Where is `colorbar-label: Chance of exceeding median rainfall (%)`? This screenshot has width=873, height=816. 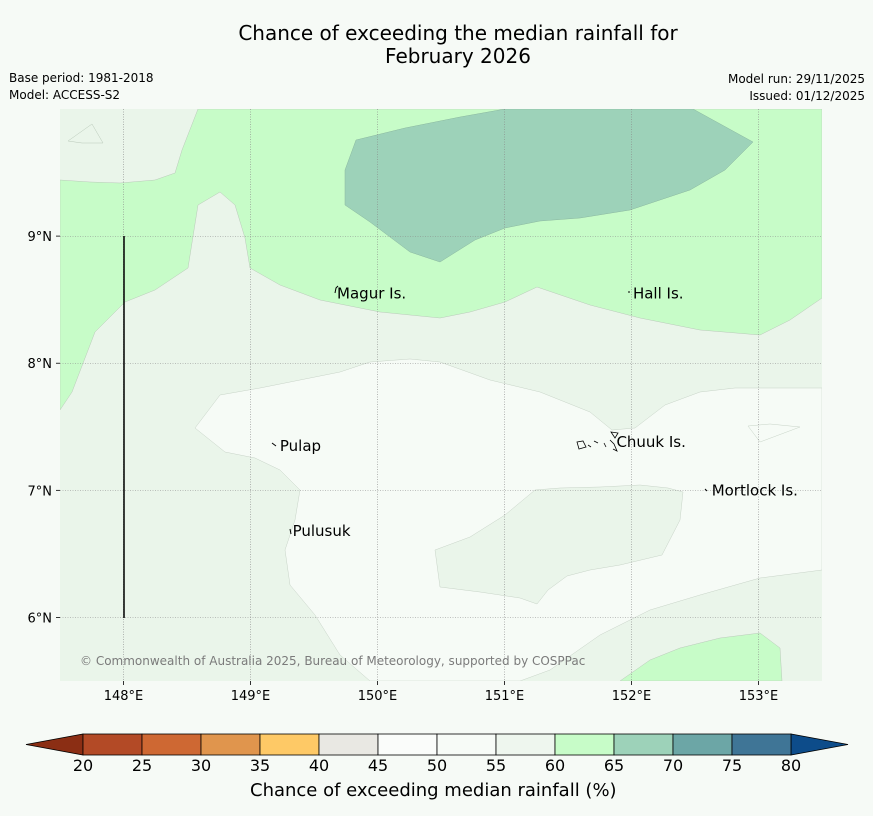 colorbar-label: Chance of exceeding median rainfall (%) is located at coordinates (433, 790).